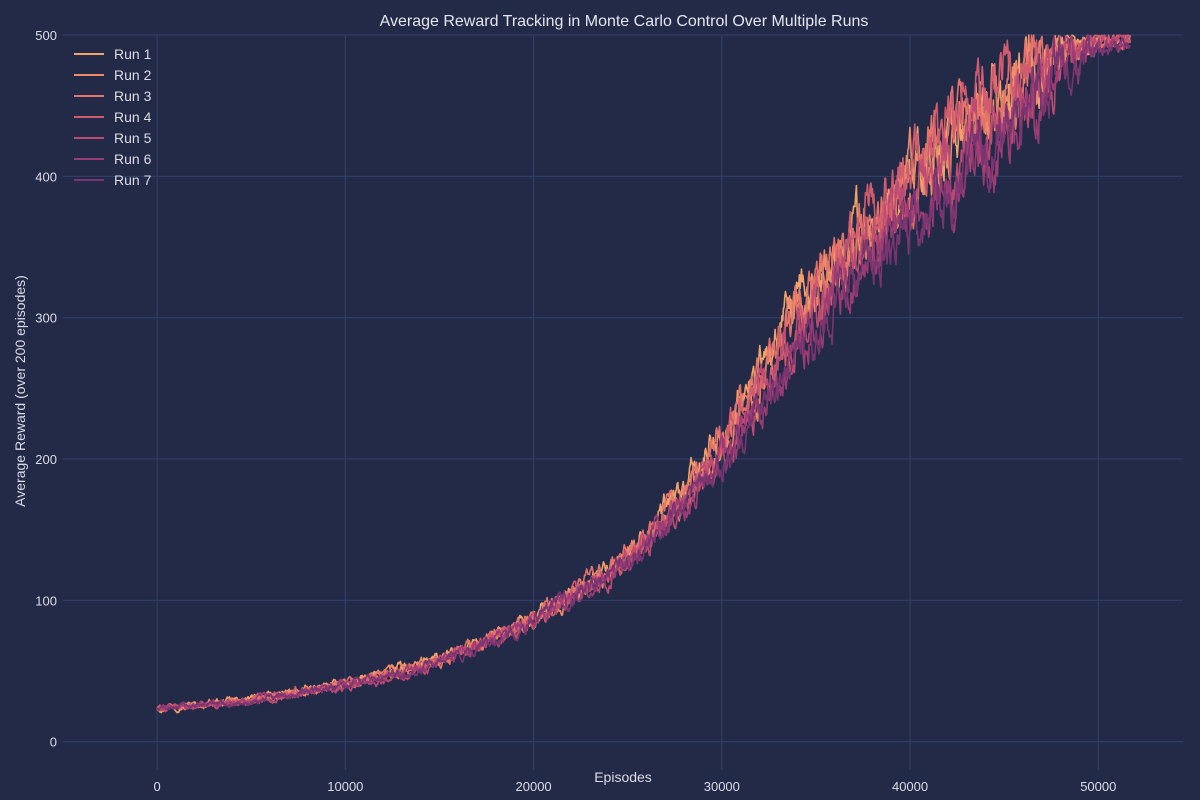 The width and height of the screenshot is (1200, 800). I want to click on legend-label: Run 1, so click(133, 54).